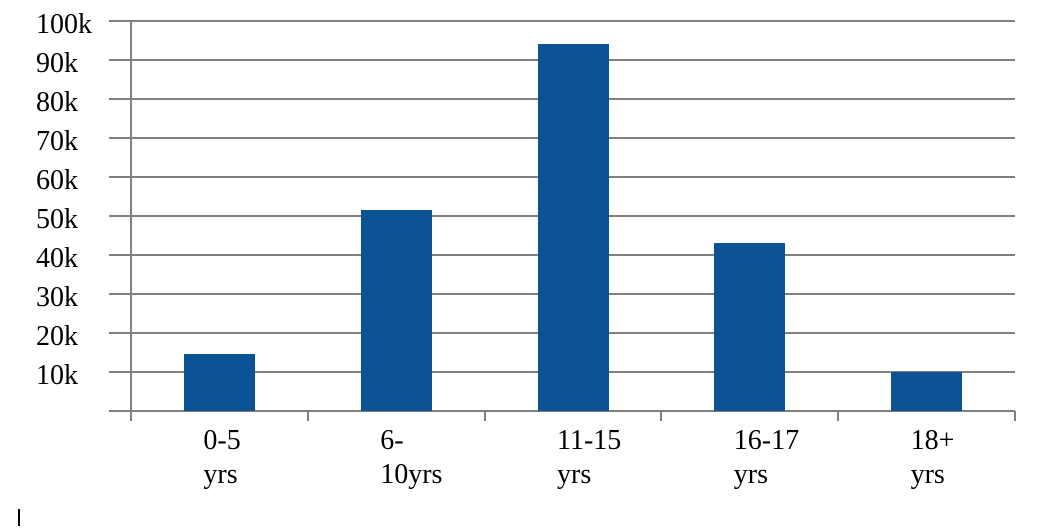 The image size is (1048, 528). I want to click on y-axis-tick-label: 40k, so click(57, 258).